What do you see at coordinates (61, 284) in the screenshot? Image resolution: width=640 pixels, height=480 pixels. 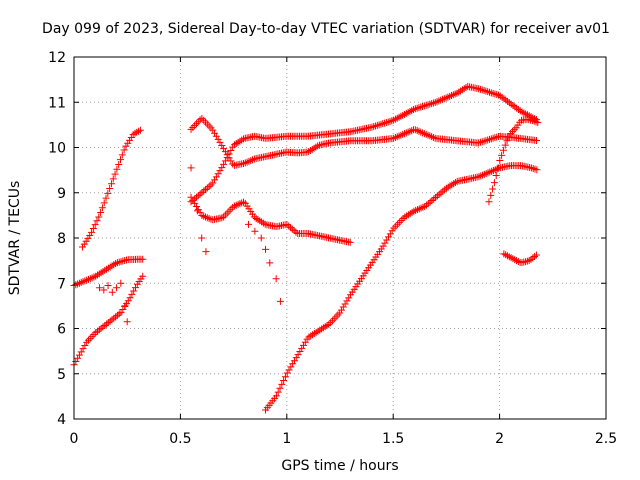 I see `y-tick-label: 7` at bounding box center [61, 284].